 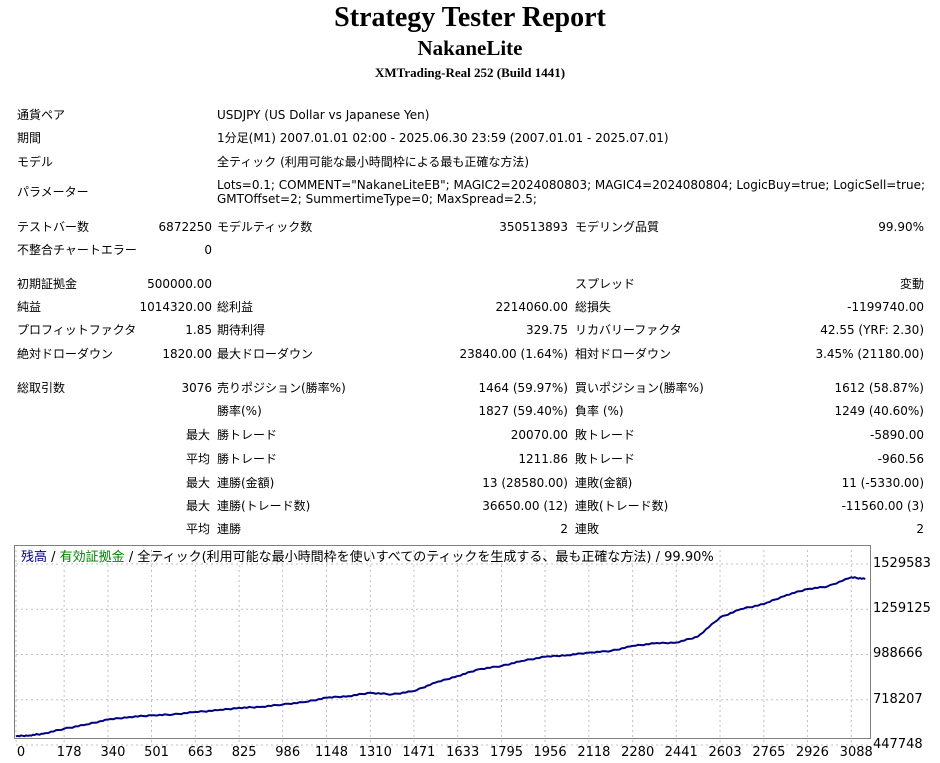 I want to click on symbol-value: USDJPY (US Dollar vs Japanese Yen), so click(x=323, y=115).